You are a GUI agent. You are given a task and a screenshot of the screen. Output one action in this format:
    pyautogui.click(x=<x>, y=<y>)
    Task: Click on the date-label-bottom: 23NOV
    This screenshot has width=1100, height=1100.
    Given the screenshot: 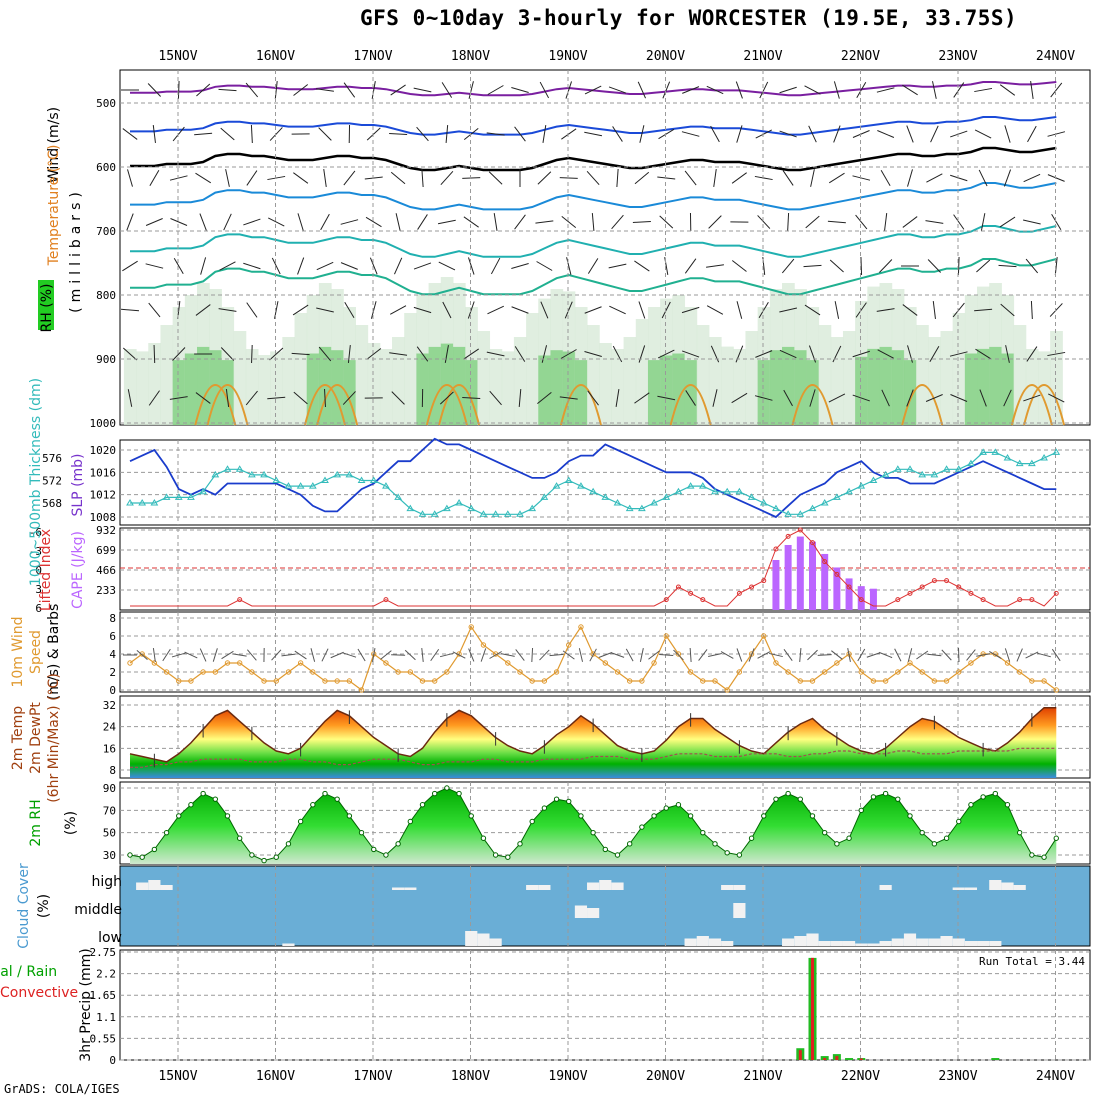 What is the action you would take?
    pyautogui.click(x=957, y=1076)
    